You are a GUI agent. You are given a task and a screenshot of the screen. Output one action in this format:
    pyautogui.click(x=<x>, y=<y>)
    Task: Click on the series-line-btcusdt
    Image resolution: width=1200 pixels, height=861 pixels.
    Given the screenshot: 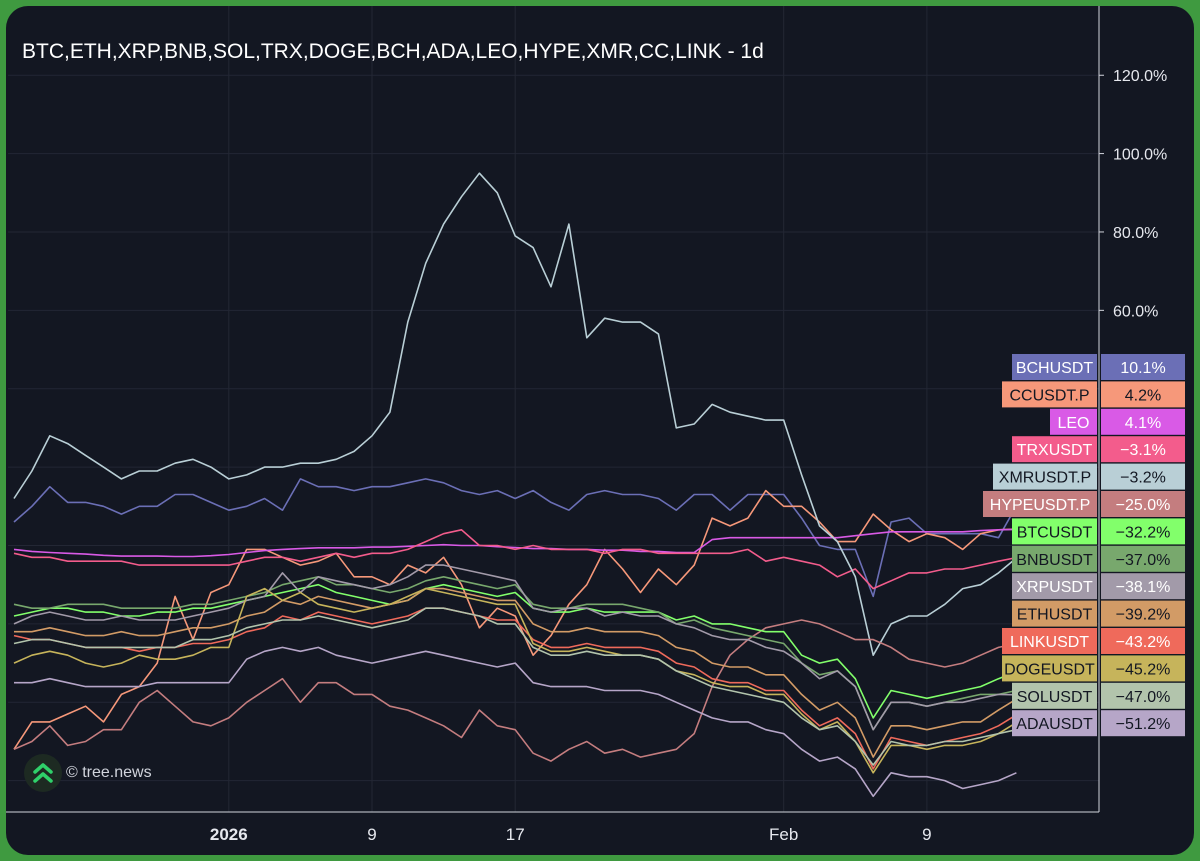 What is the action you would take?
    pyautogui.click(x=515, y=651)
    